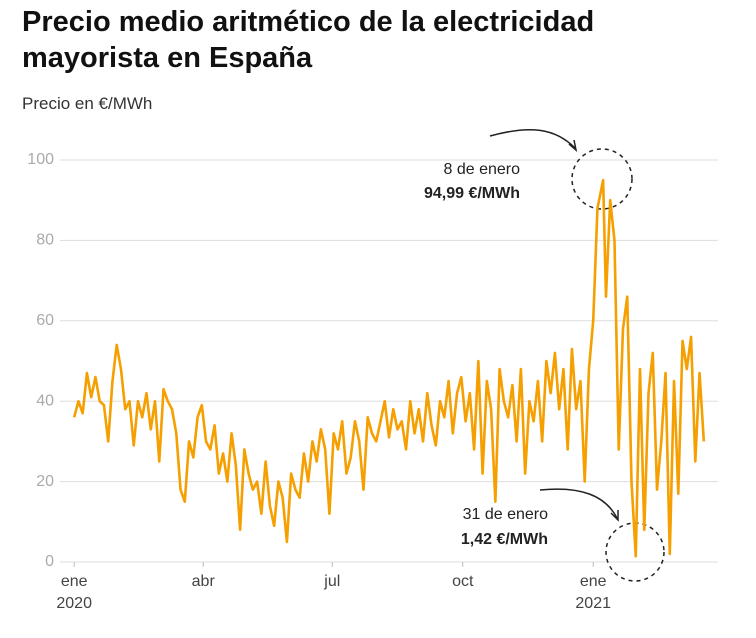 Image resolution: width=756 pixels, height=638 pixels. Describe the element at coordinates (481, 169) in the screenshot. I see `annotation-label: 8 de enero` at that location.